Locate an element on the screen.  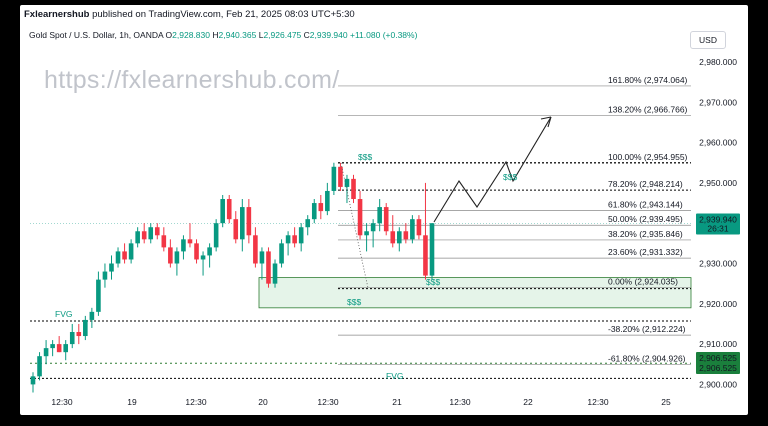
publisher-name: Fxlearnershub is located at coordinates (57, 14).